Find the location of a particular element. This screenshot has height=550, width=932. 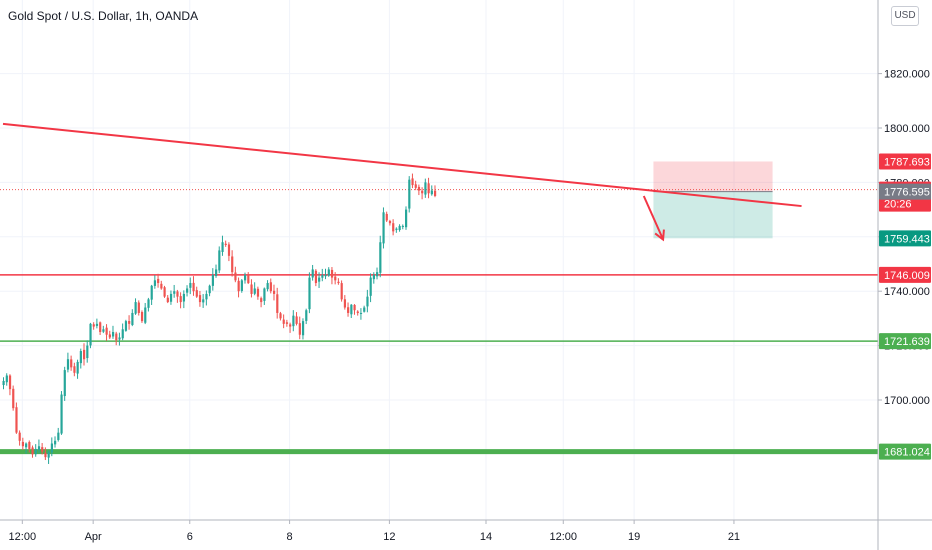

arrow-shaft is located at coordinates (653, 217).